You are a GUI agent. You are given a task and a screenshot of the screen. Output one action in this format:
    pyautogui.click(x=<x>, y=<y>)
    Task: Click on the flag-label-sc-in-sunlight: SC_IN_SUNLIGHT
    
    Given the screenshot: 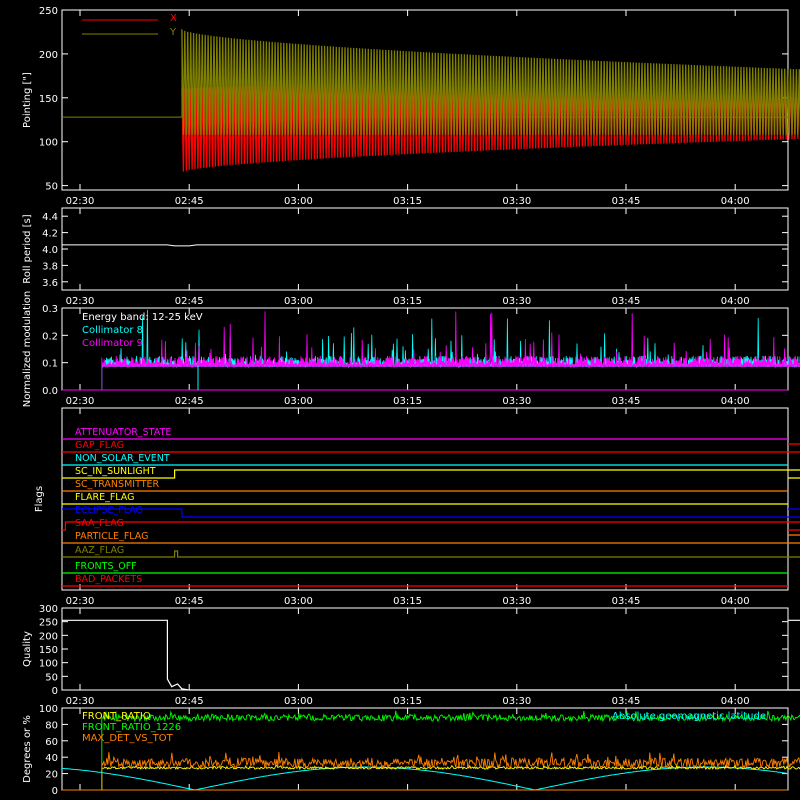 What is the action you would take?
    pyautogui.click(x=115, y=471)
    